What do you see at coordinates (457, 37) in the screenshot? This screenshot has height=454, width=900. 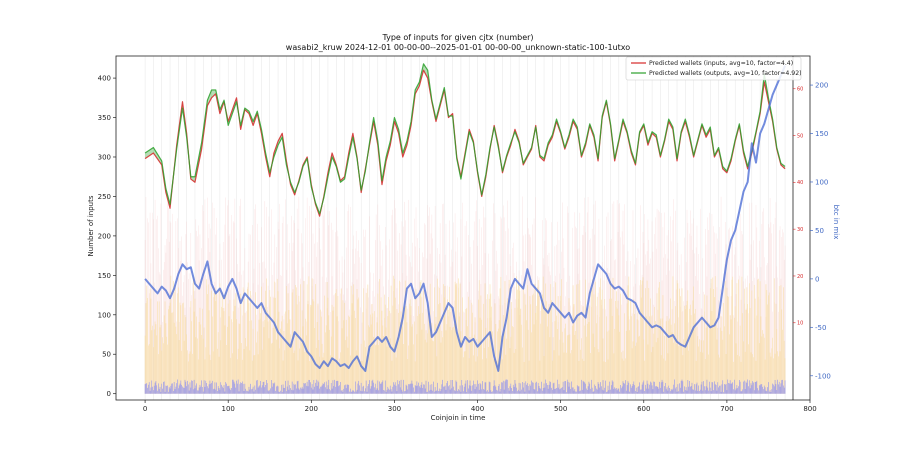 I see `chart-title: Type of inputs for given cjtx (number)` at bounding box center [457, 37].